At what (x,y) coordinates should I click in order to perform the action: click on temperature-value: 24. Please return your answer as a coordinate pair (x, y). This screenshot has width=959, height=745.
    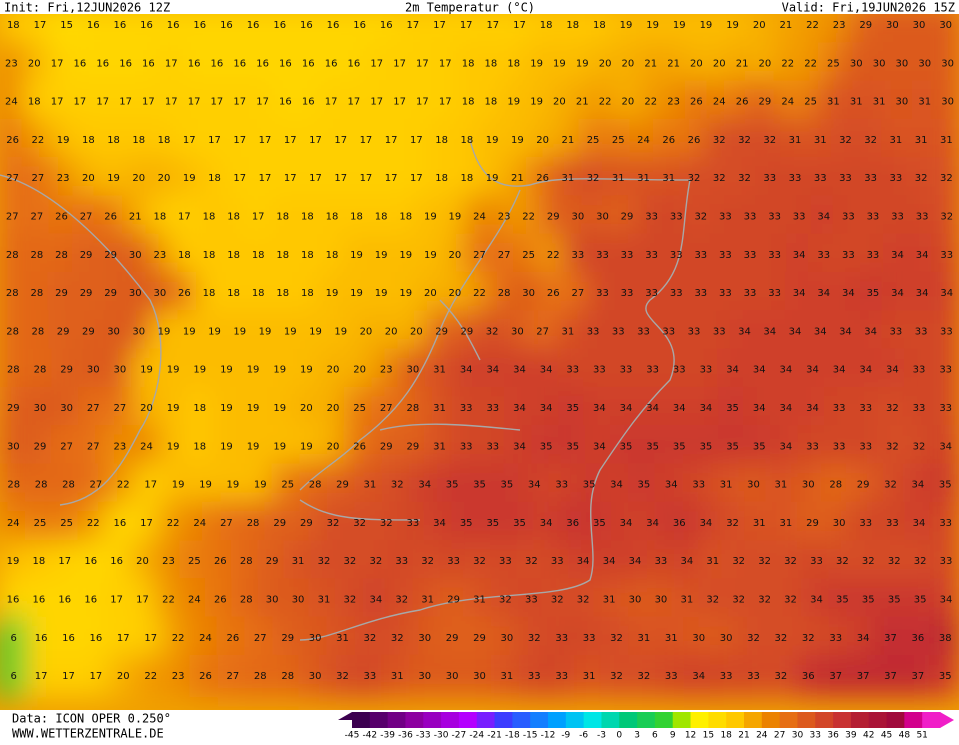
    Looking at the image, I should click on (479, 217).